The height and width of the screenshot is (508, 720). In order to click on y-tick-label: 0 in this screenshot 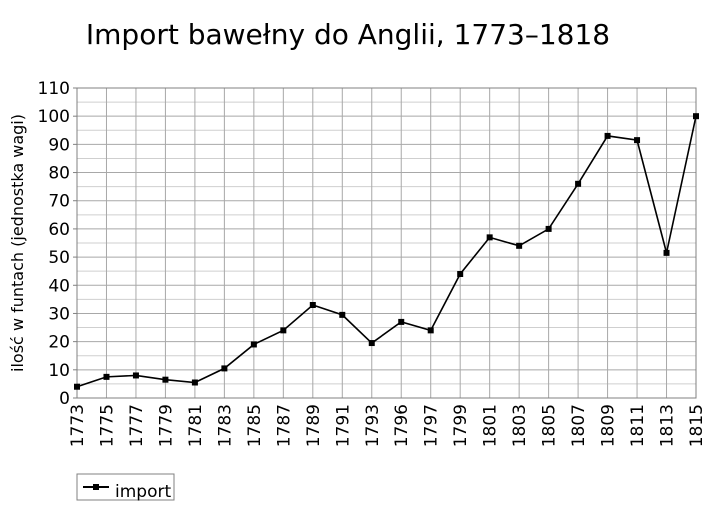, I will do `click(64, 399)`.